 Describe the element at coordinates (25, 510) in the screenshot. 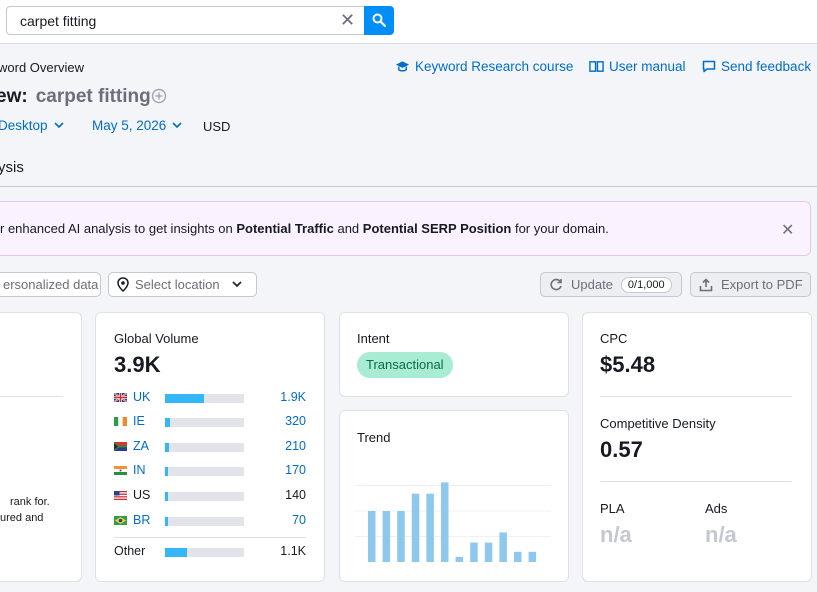

I see `left-card-text: rank for. ured and` at that location.